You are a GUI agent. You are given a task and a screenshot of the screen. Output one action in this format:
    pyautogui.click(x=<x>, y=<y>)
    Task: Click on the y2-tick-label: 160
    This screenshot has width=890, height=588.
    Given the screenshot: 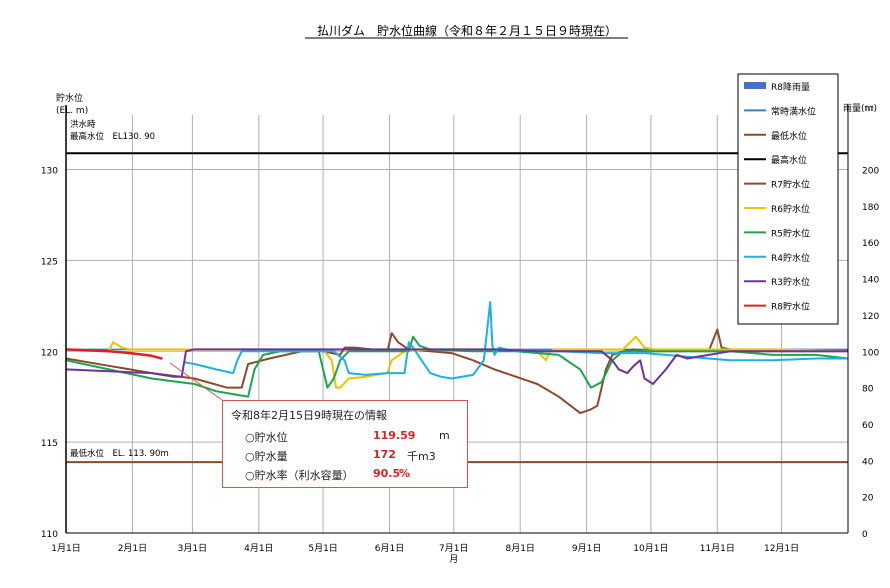 What is the action you would take?
    pyautogui.click(x=870, y=244)
    